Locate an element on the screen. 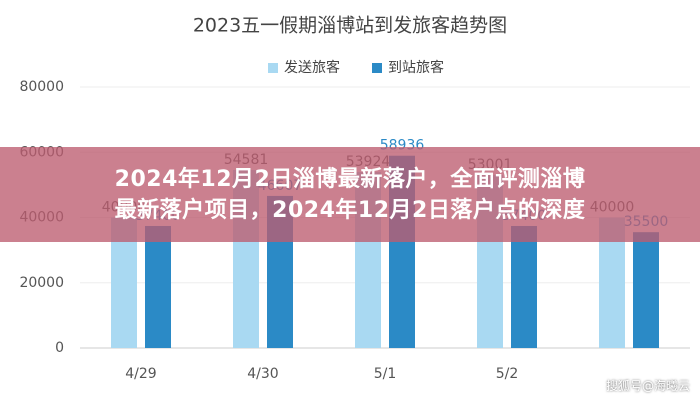  y-tick-label: 0 is located at coordinates (59, 348).